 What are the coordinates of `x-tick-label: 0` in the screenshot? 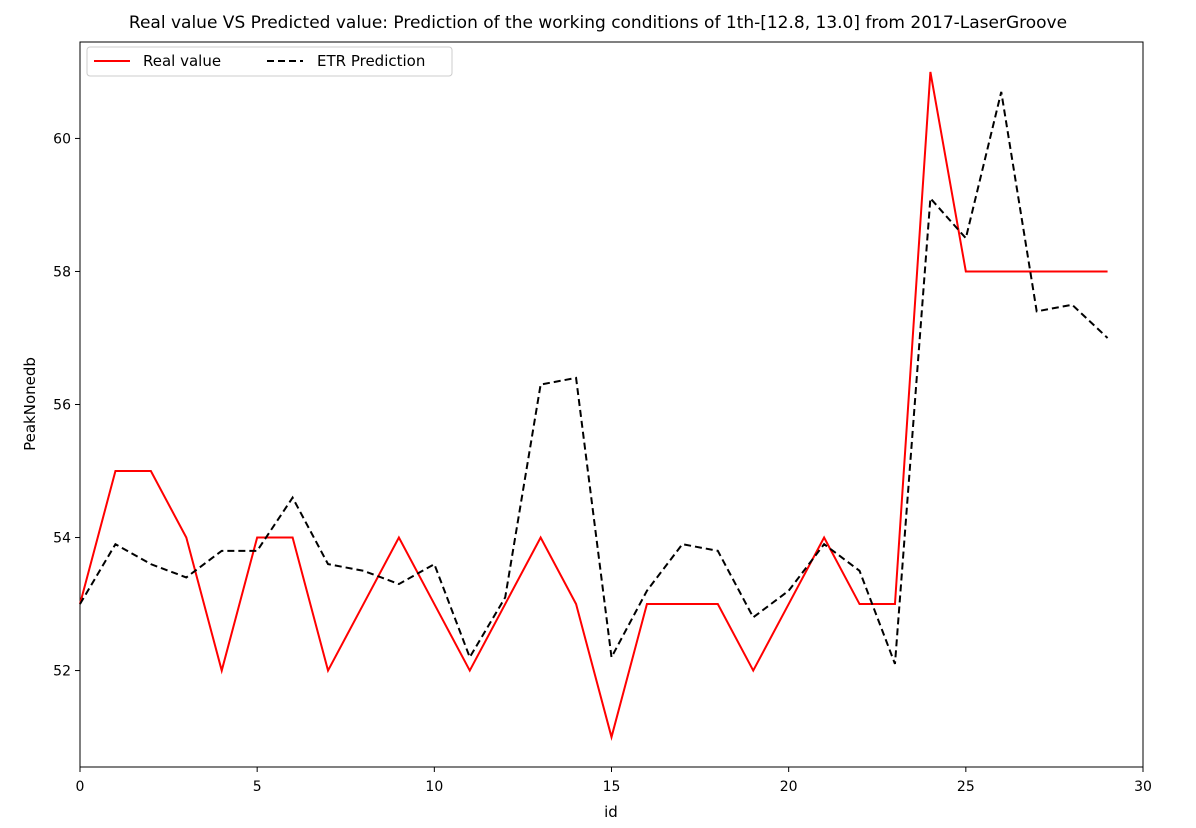 It's located at (80, 787).